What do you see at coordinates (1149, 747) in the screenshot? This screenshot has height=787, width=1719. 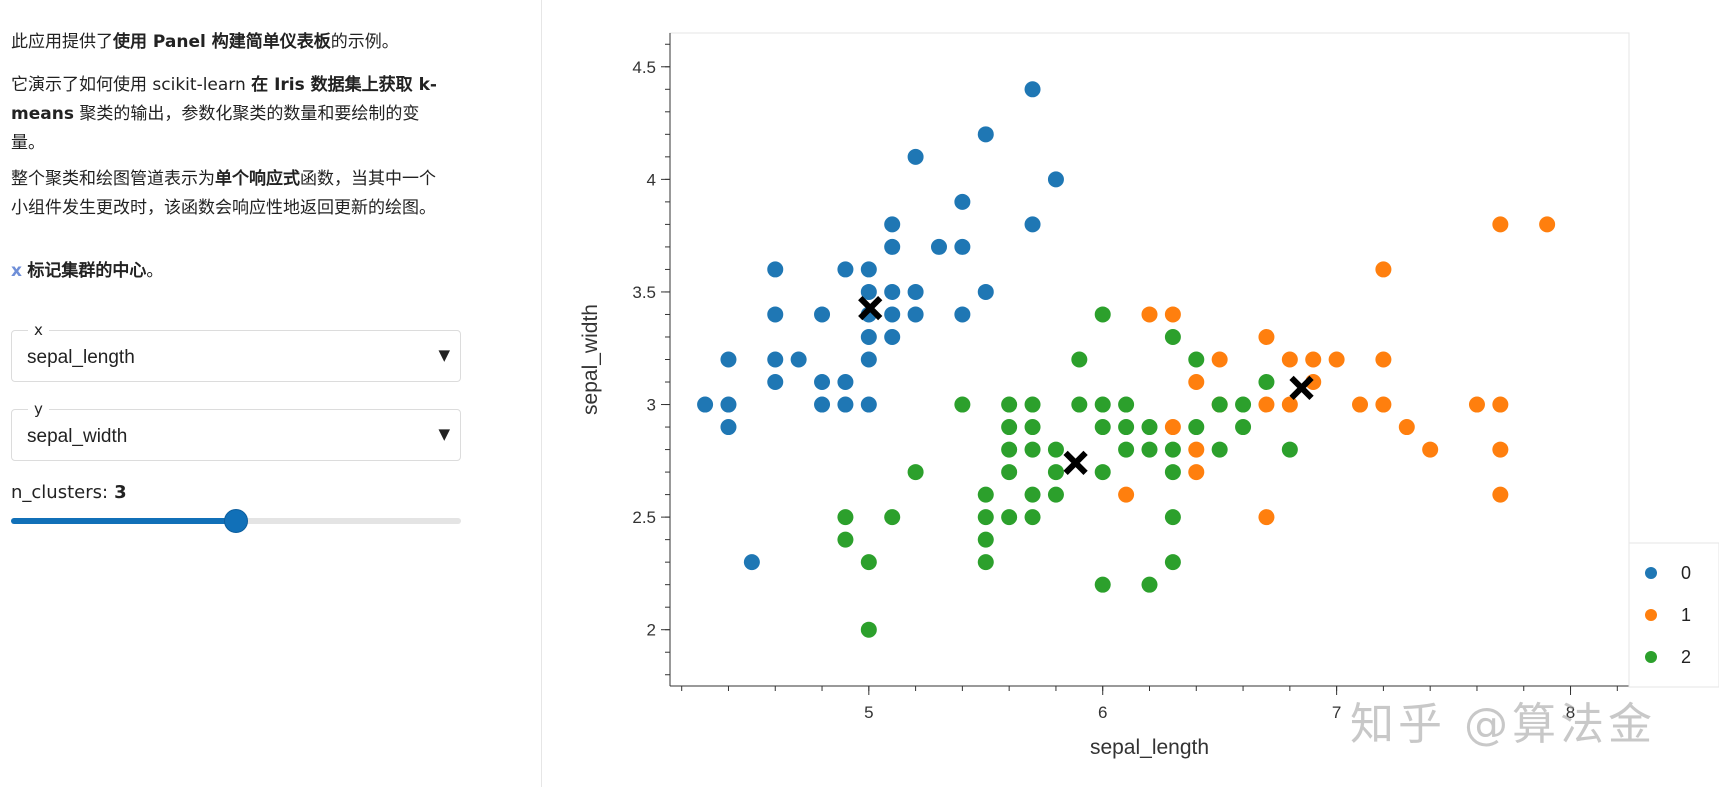 I see `x-axis-label: sepal_length` at bounding box center [1149, 747].